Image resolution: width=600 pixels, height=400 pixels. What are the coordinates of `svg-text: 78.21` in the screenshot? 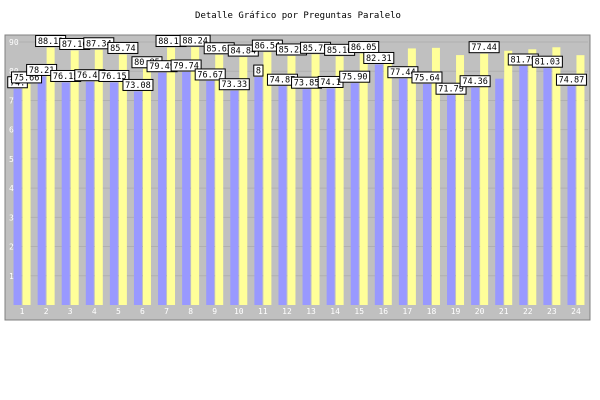 It's located at (42, 71).